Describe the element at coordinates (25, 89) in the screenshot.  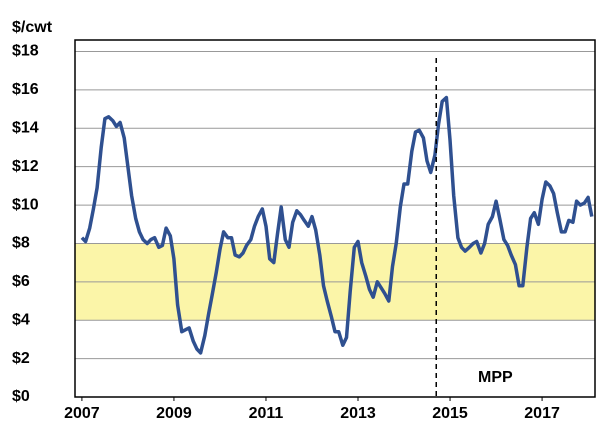
I see `y-tick-label: $16` at that location.